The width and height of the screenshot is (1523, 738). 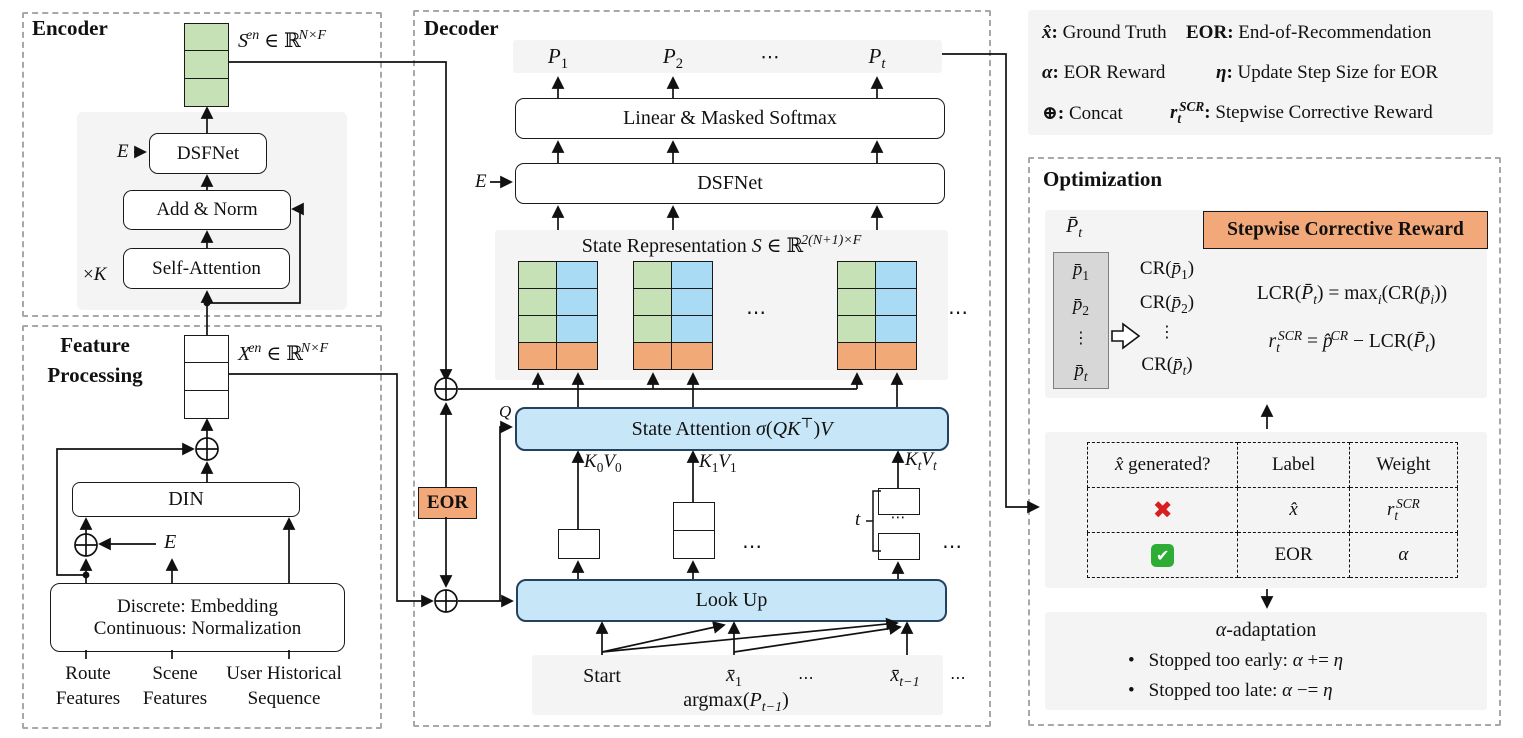 I want to click on state-dots-mid: ⋯, so click(x=756, y=312).